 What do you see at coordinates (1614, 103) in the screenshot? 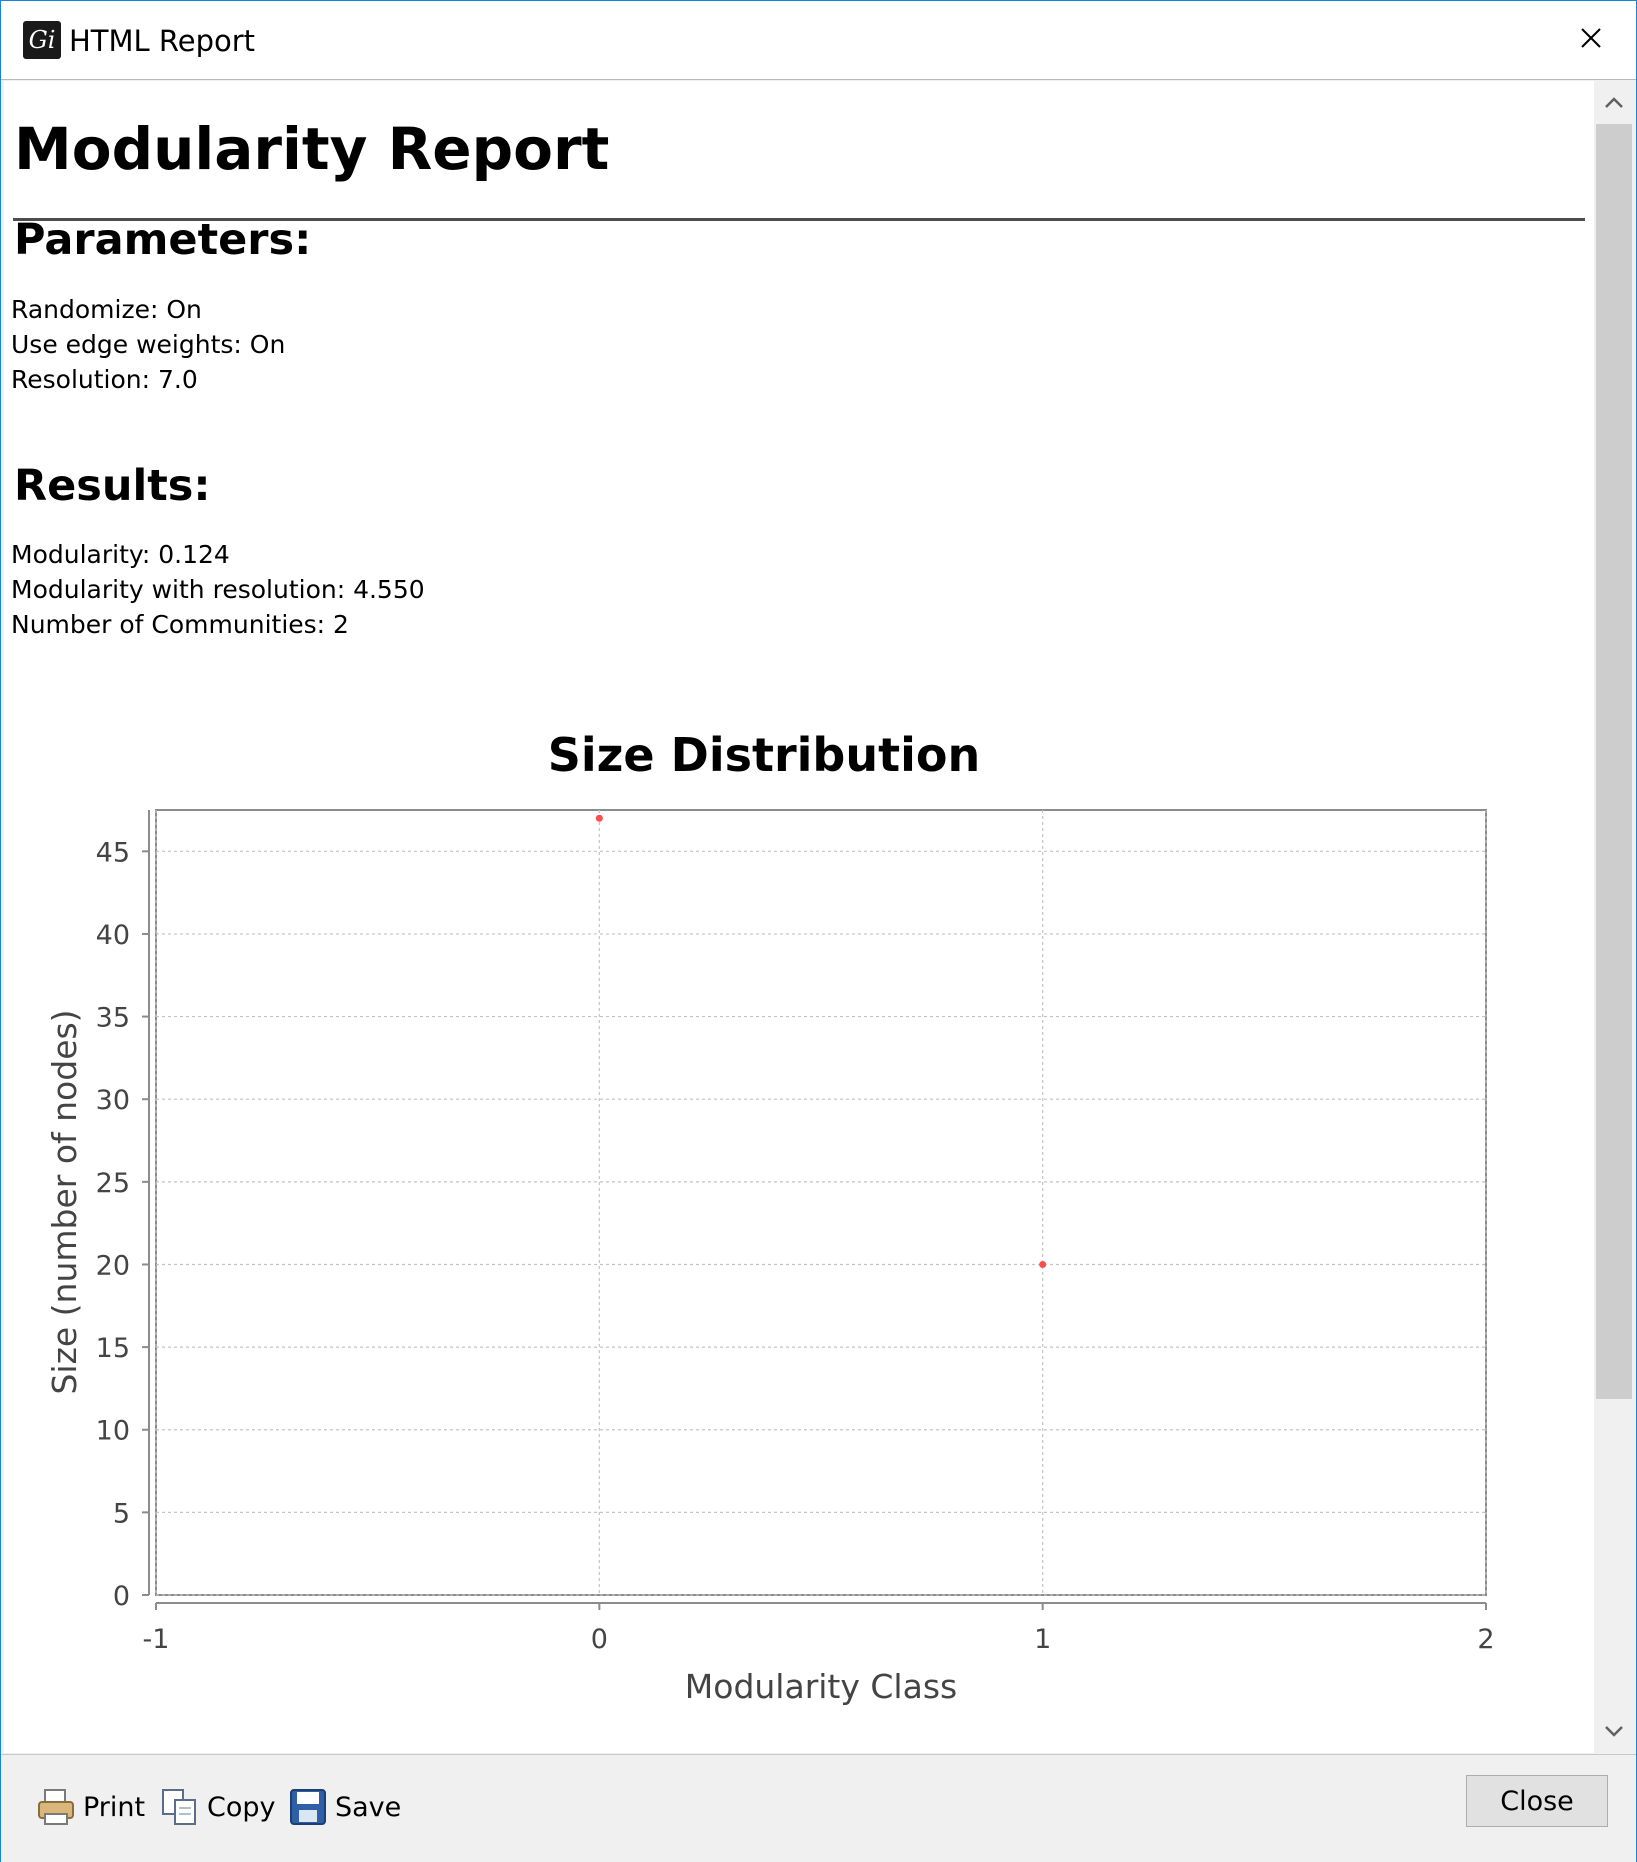
I see `scroll-up-icon` at bounding box center [1614, 103].